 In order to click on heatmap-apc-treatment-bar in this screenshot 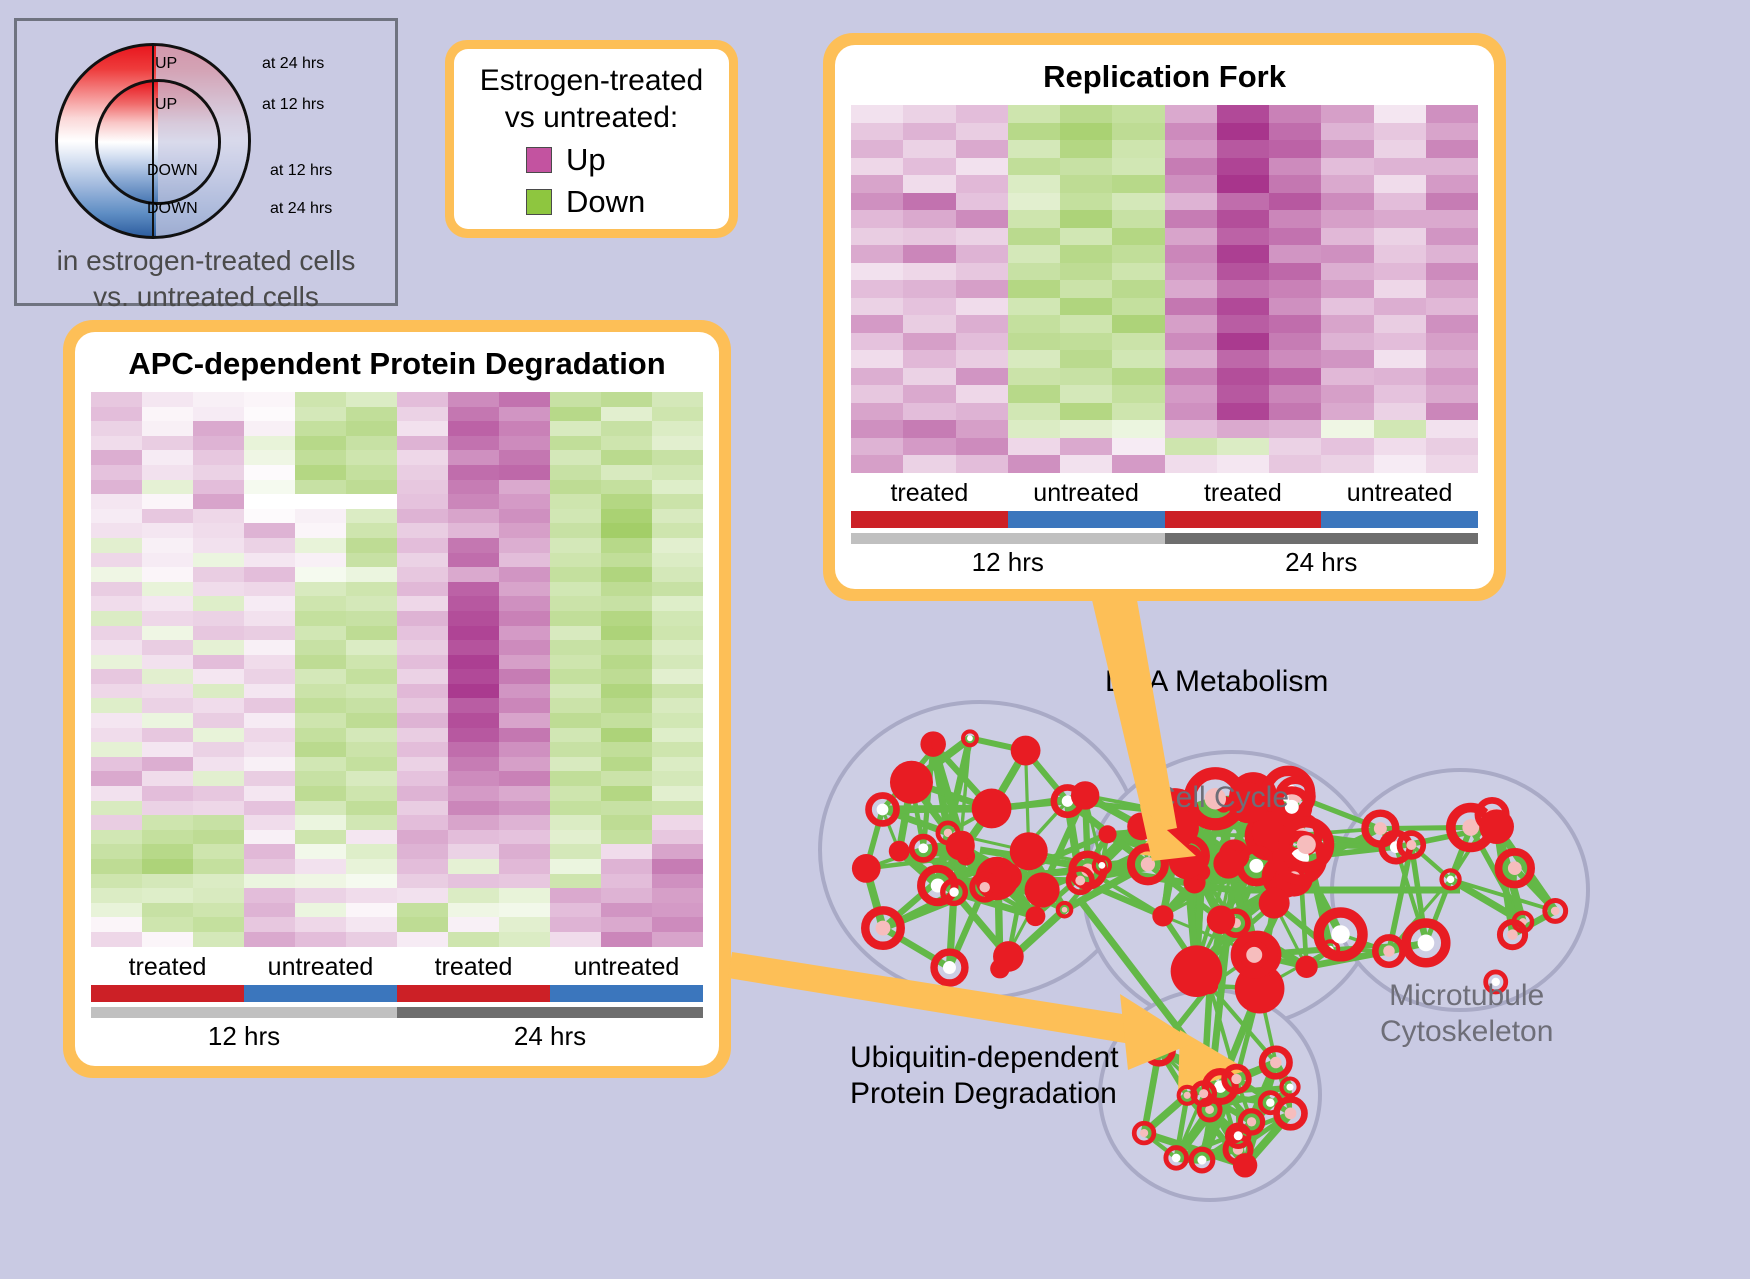, I will do `click(397, 993)`.